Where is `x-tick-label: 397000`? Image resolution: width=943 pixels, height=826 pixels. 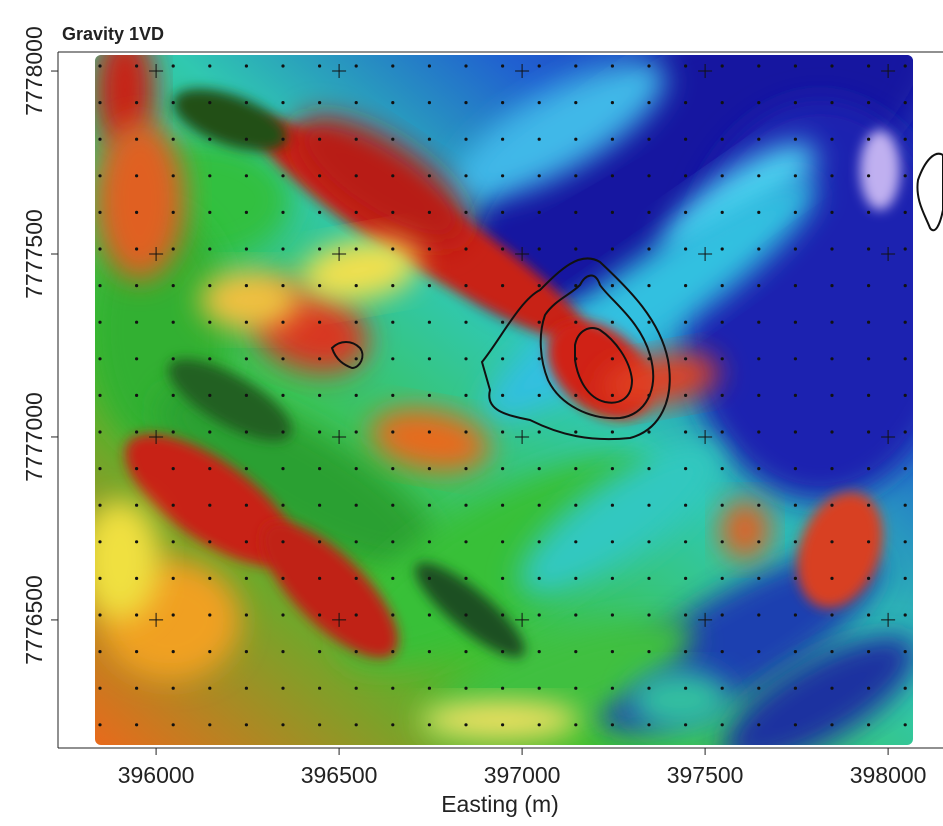 x-tick-label: 397000 is located at coordinates (522, 775).